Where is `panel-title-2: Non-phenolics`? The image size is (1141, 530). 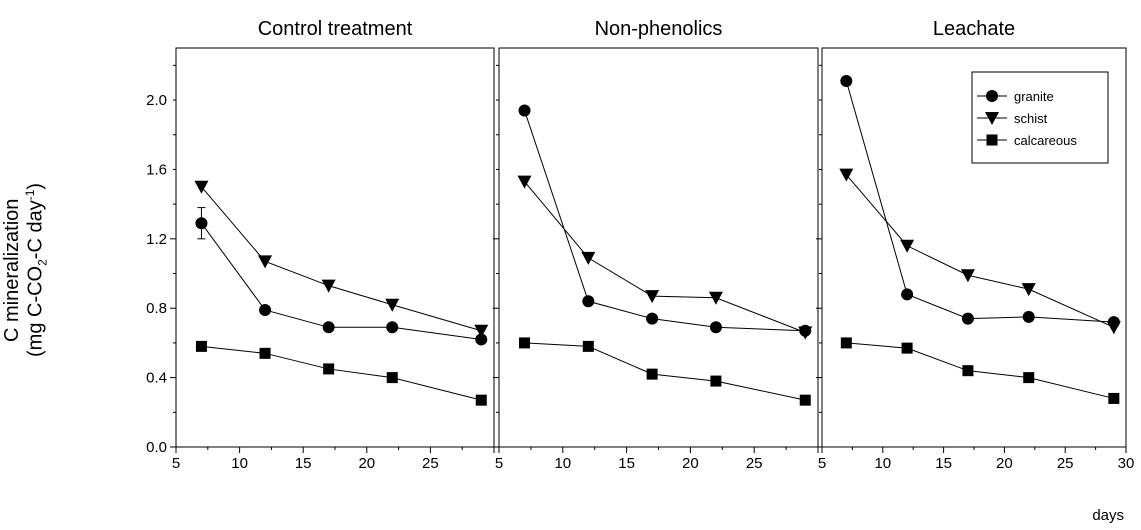 panel-title-2: Non-phenolics is located at coordinates (659, 29).